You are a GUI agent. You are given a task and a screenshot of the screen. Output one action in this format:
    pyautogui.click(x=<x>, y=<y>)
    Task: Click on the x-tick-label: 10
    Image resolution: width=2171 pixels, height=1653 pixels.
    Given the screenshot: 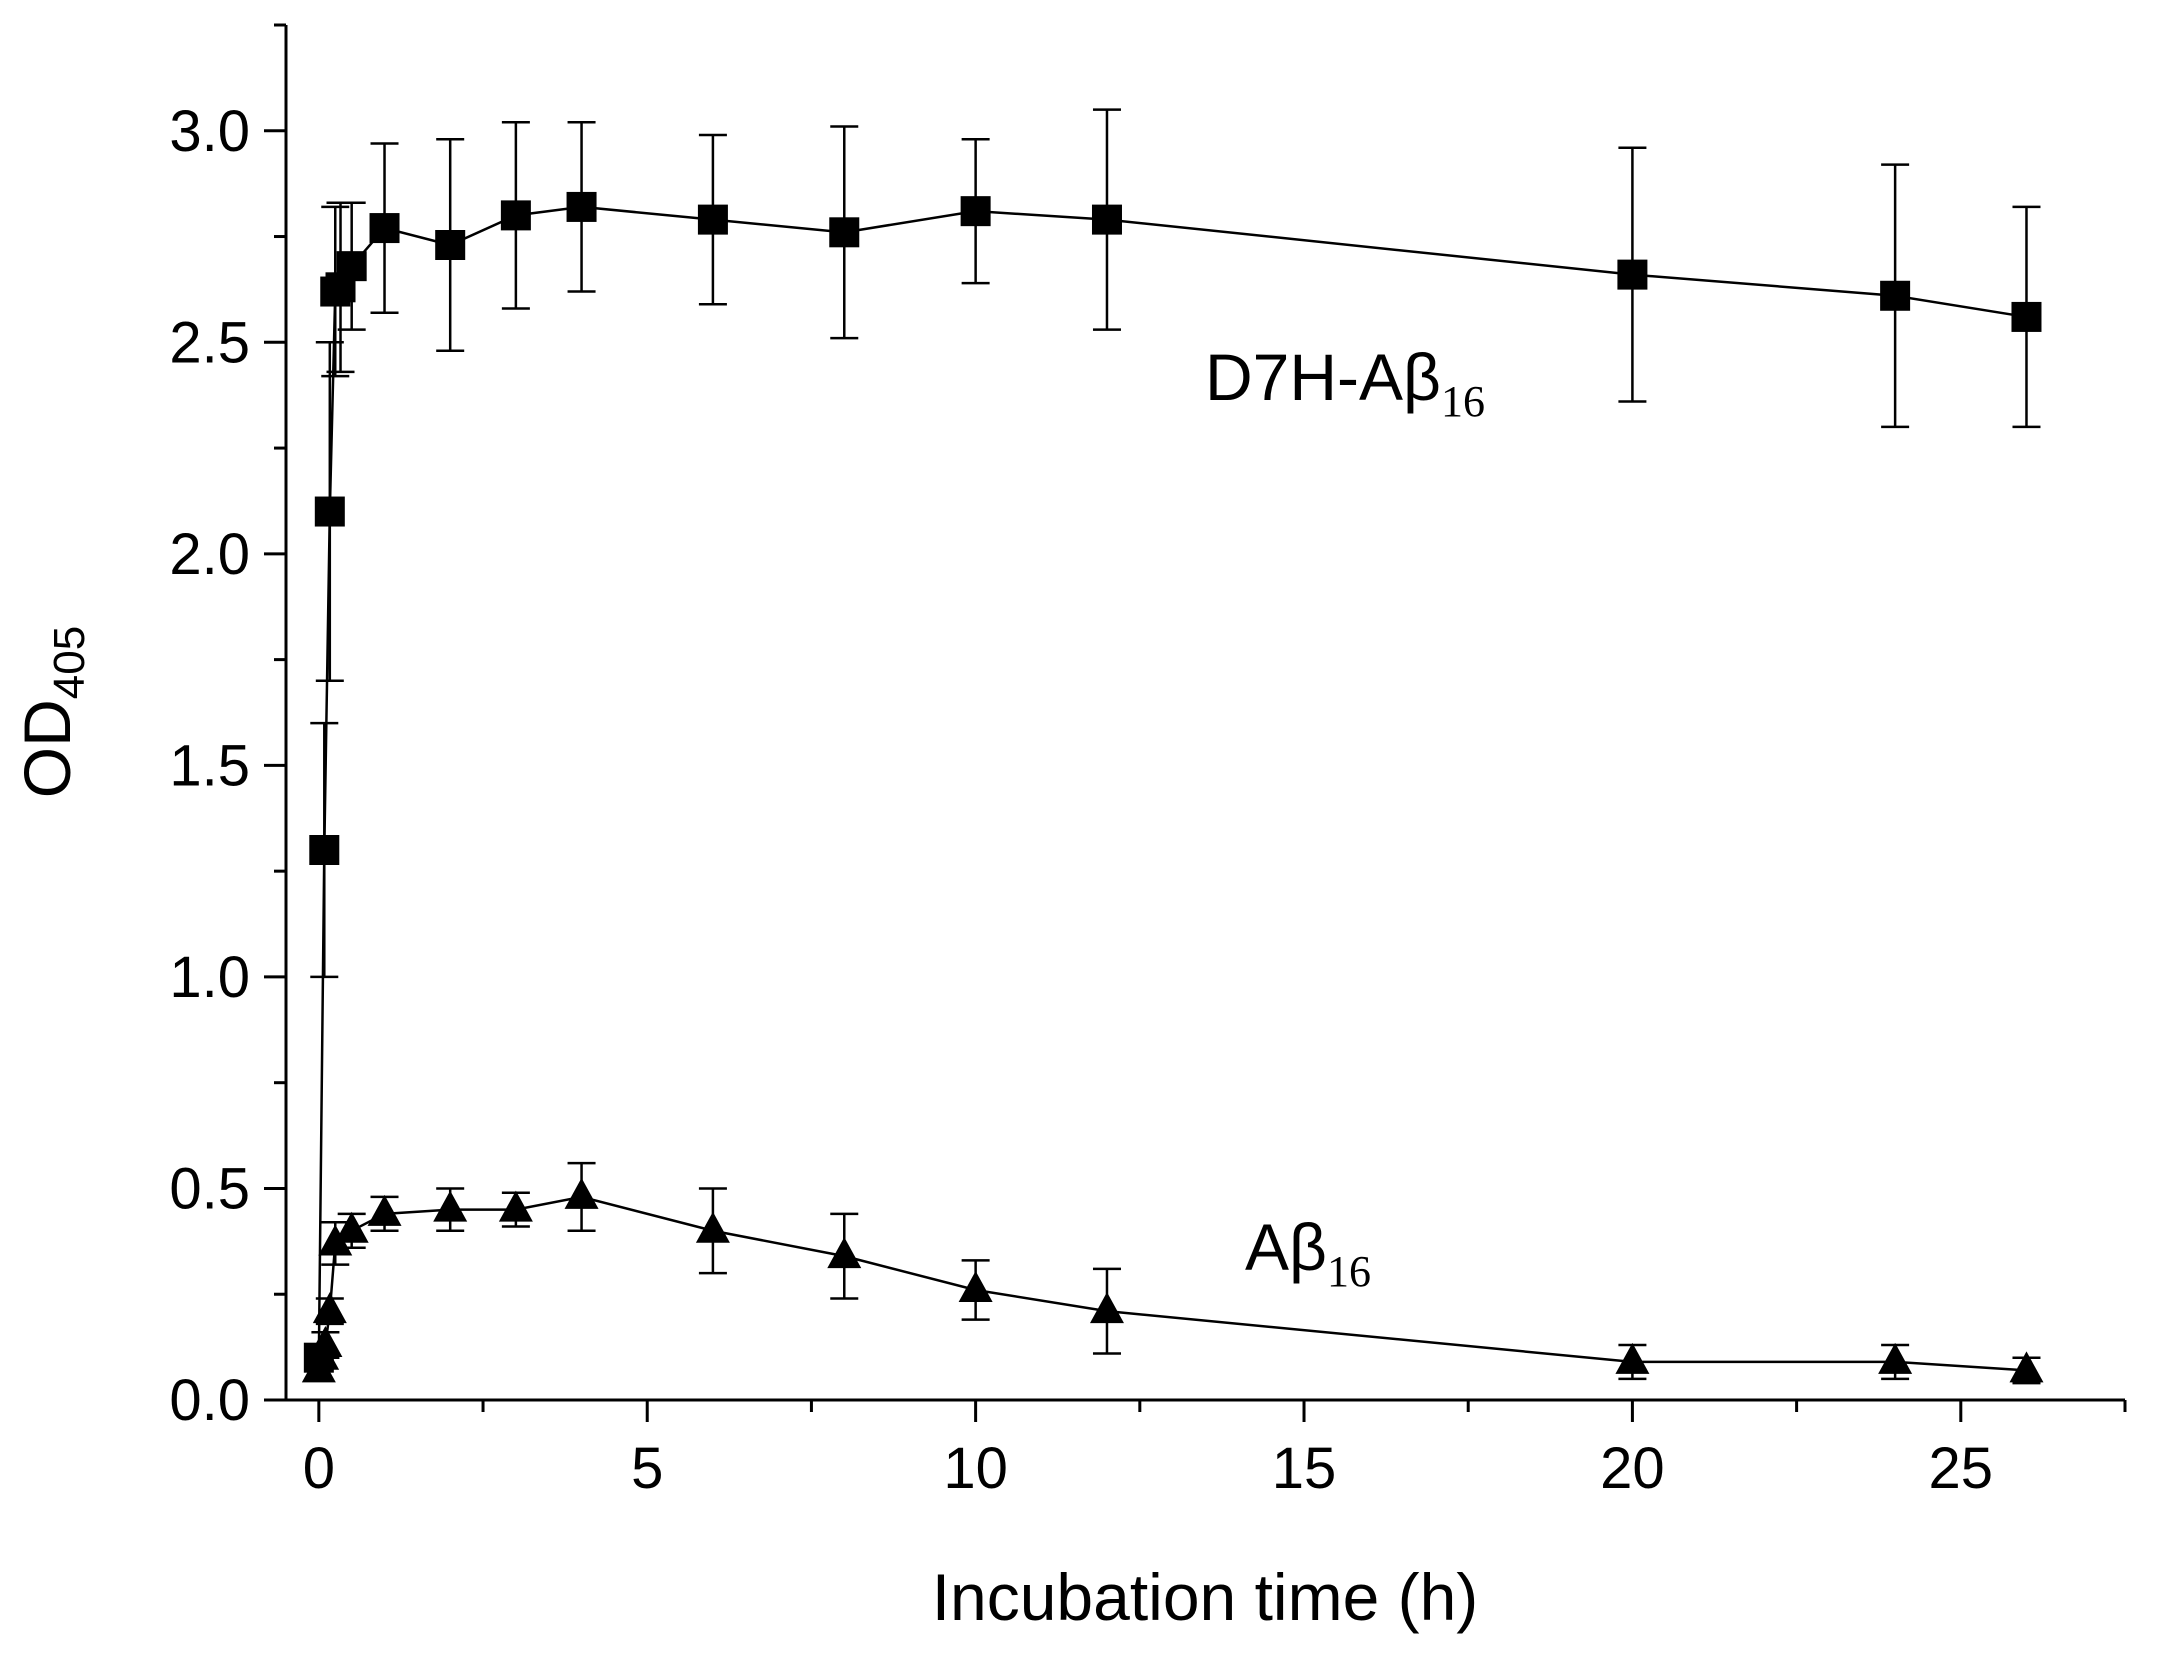 What is the action you would take?
    pyautogui.click(x=975, y=1468)
    